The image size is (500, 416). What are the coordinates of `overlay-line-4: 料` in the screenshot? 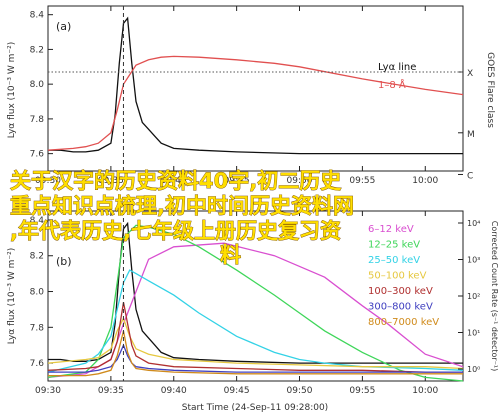 It's located at (230, 255).